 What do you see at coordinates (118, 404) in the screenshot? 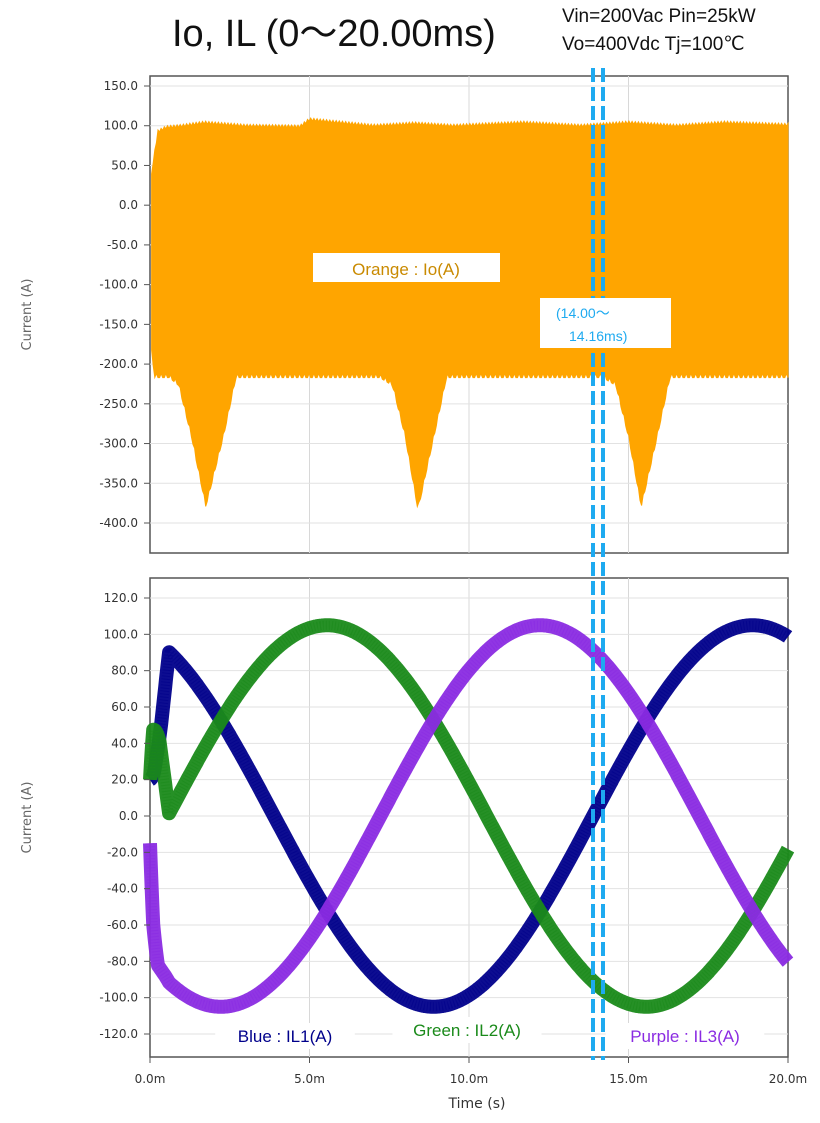
I see `io-y-tick-label: -250.0` at bounding box center [118, 404].